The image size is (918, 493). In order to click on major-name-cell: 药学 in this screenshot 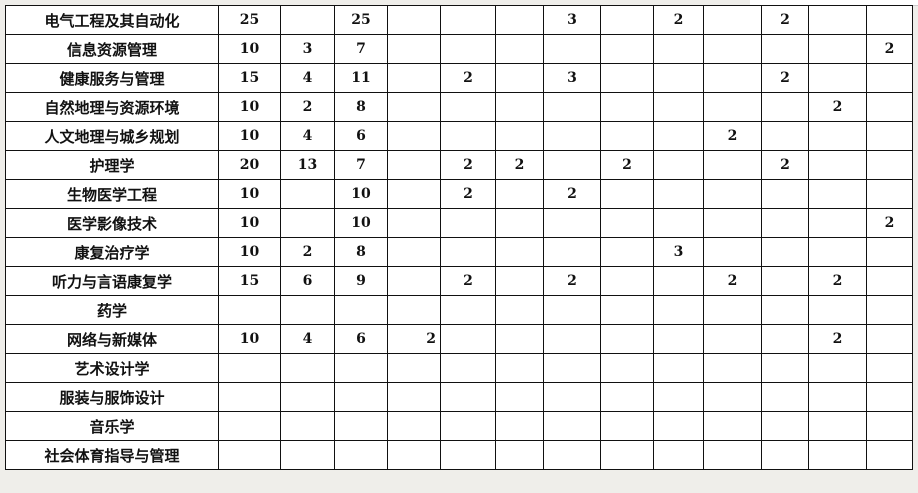, I will do `click(112, 310)`.